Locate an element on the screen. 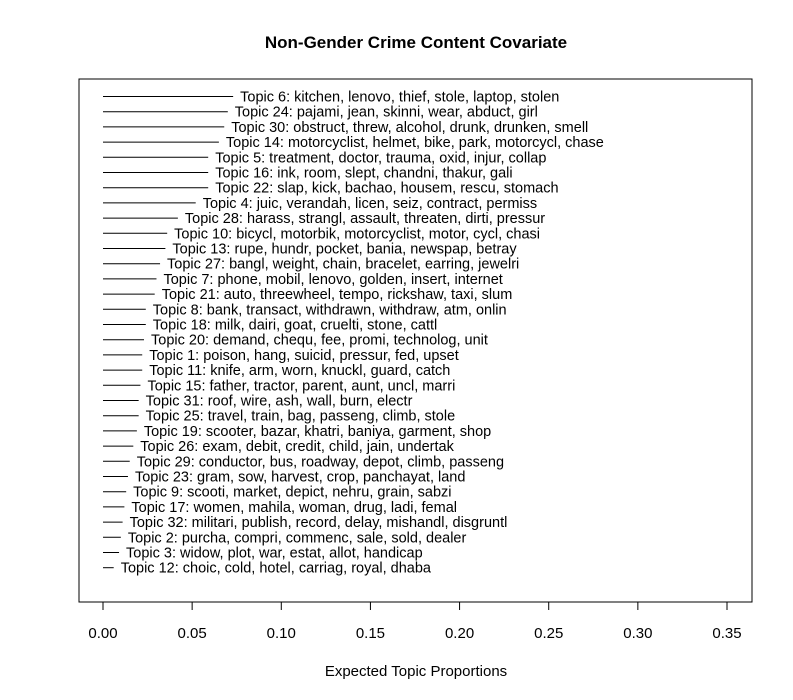 The width and height of the screenshot is (793, 700). x-axis-label: Expected Topic Proportions is located at coordinates (416, 671).